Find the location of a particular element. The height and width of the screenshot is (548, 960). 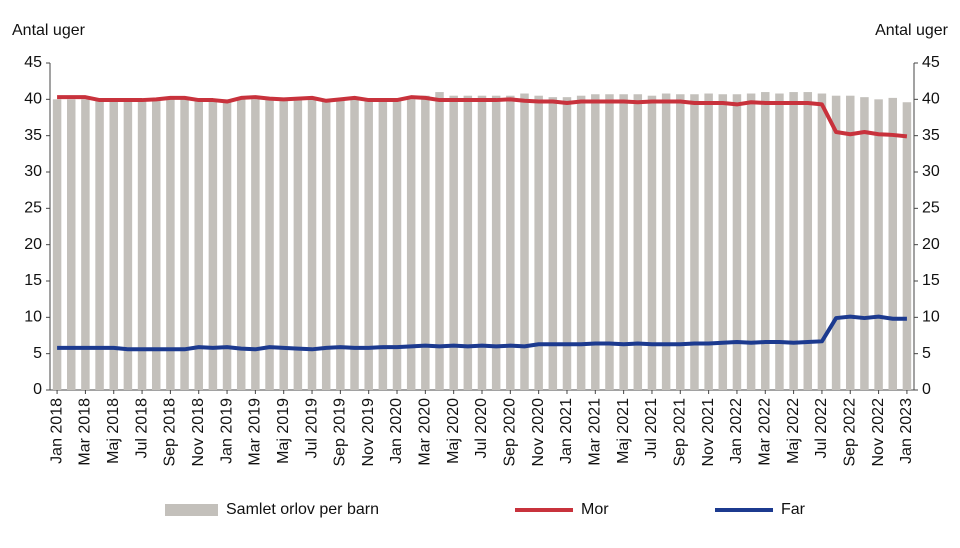

x-tick-label: Nov 2022 is located at coordinates (878, 432).